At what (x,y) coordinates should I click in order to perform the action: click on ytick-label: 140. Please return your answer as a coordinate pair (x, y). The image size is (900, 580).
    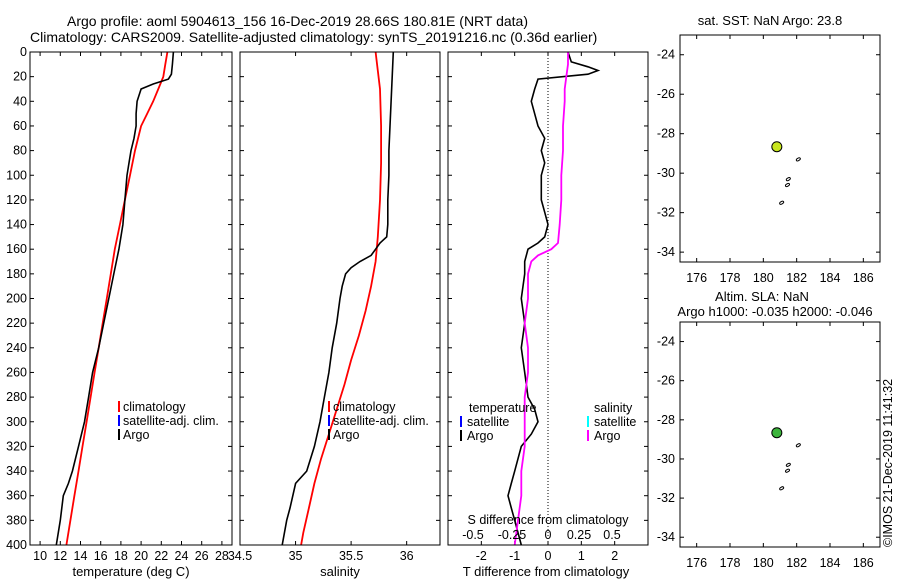
    Looking at the image, I should click on (16, 225).